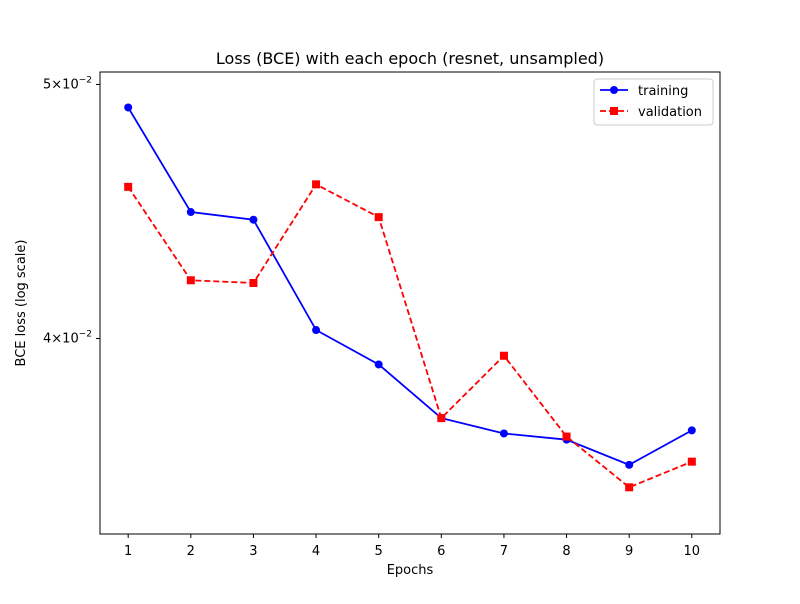  Describe the element at coordinates (663, 91) in the screenshot. I see `legend-label-training: training` at that location.